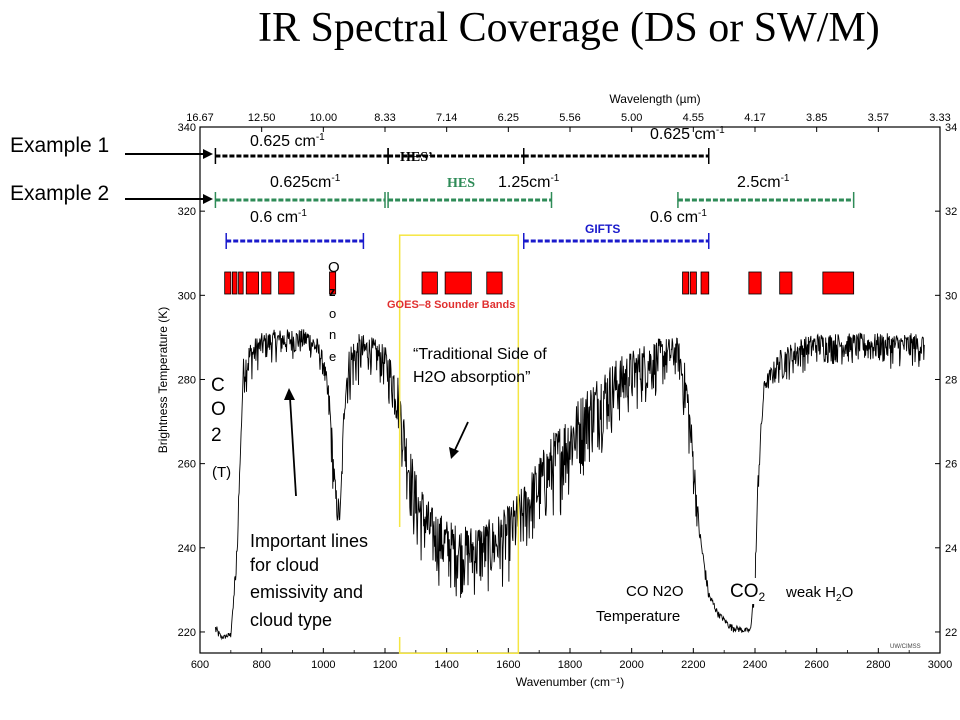 The width and height of the screenshot is (960, 720). What do you see at coordinates (200, 118) in the screenshot?
I see `top-tick-label: 16.67` at bounding box center [200, 118].